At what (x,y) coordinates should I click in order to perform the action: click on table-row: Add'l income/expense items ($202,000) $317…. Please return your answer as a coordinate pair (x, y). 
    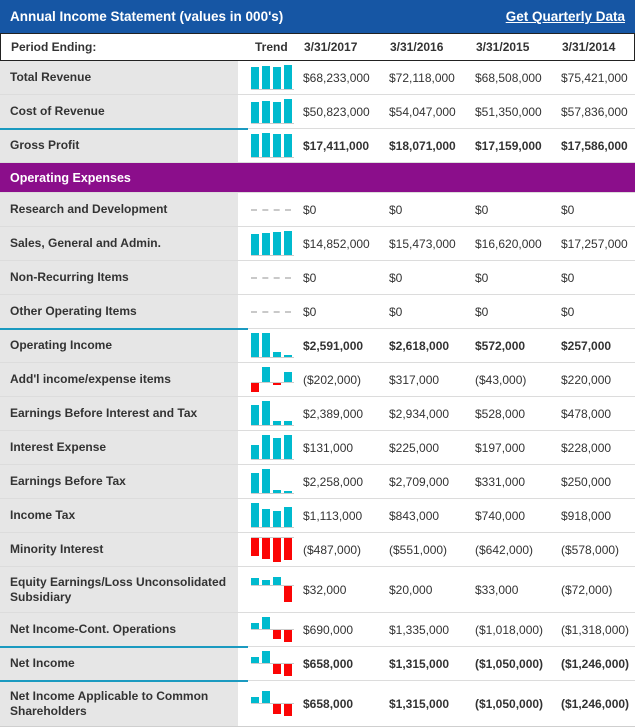
    Looking at the image, I should click on (317, 380).